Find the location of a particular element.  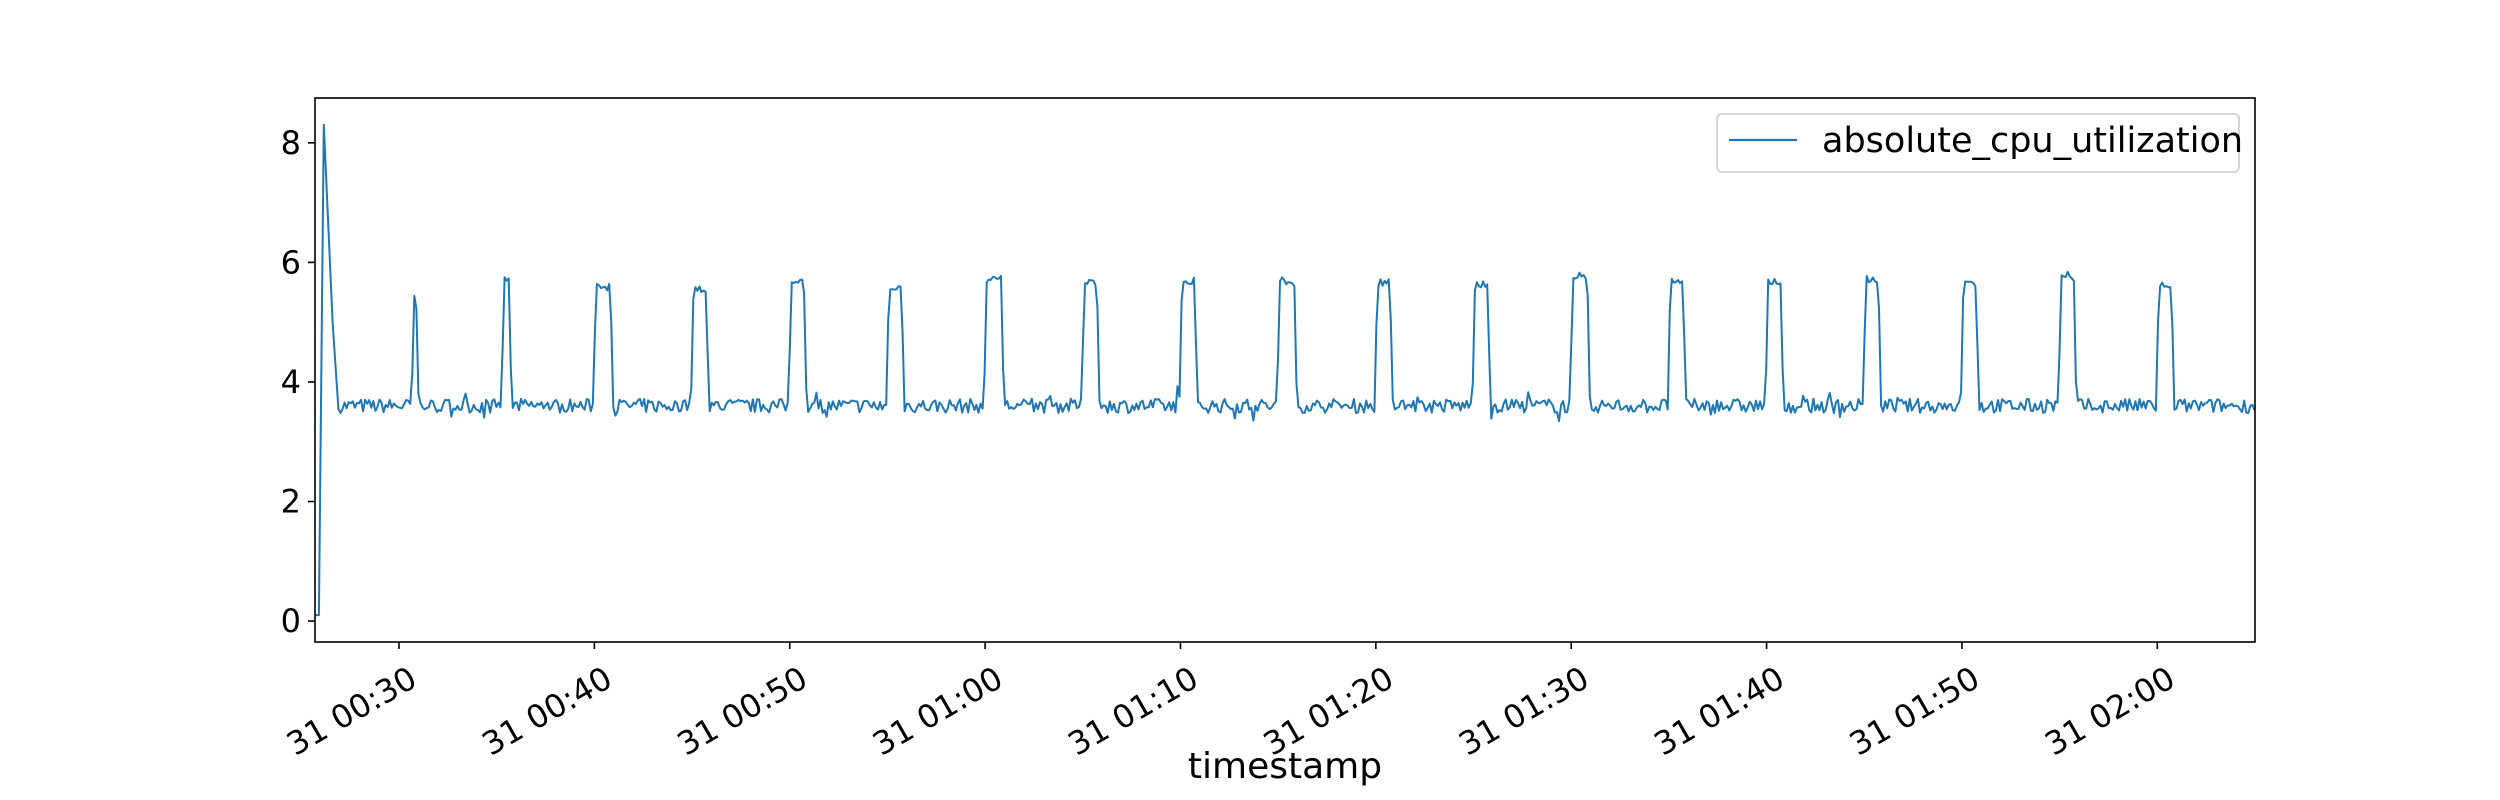

legend: absolute_cpu_utilization is located at coordinates (1979, 143).